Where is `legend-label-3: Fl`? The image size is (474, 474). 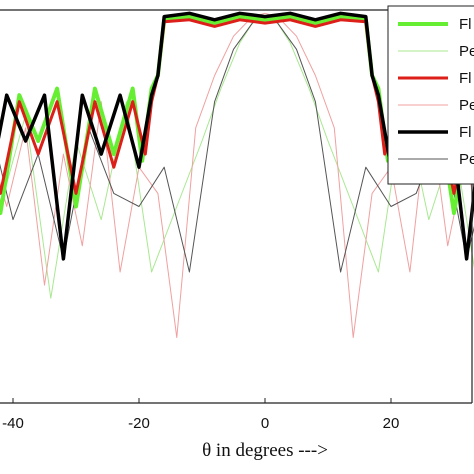 legend-label-3: Fl is located at coordinates (465, 78).